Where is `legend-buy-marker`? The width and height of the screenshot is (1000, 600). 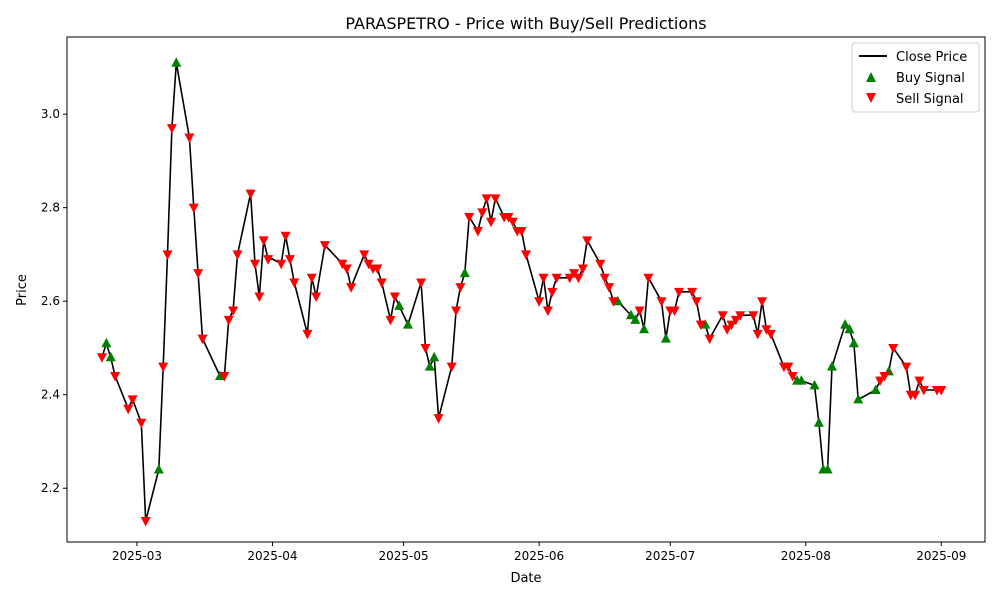 legend-buy-marker is located at coordinates (871, 77).